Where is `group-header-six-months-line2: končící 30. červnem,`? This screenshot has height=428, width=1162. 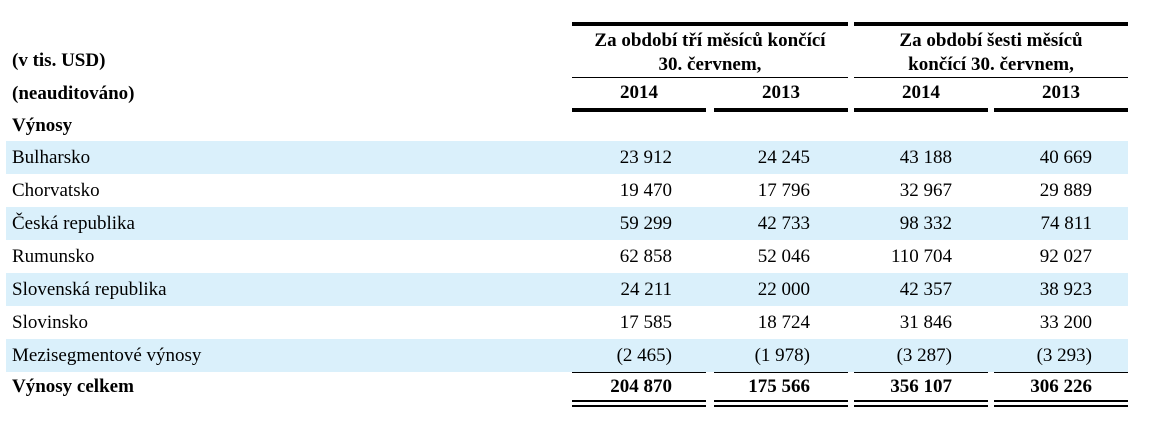
group-header-six-months-line2: končící 30. červnem, is located at coordinates (991, 64).